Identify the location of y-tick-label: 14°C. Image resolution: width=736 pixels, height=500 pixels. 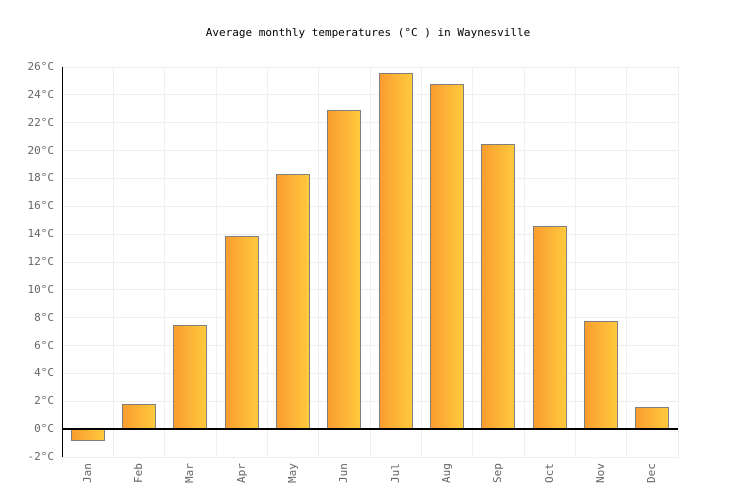
(41, 234).